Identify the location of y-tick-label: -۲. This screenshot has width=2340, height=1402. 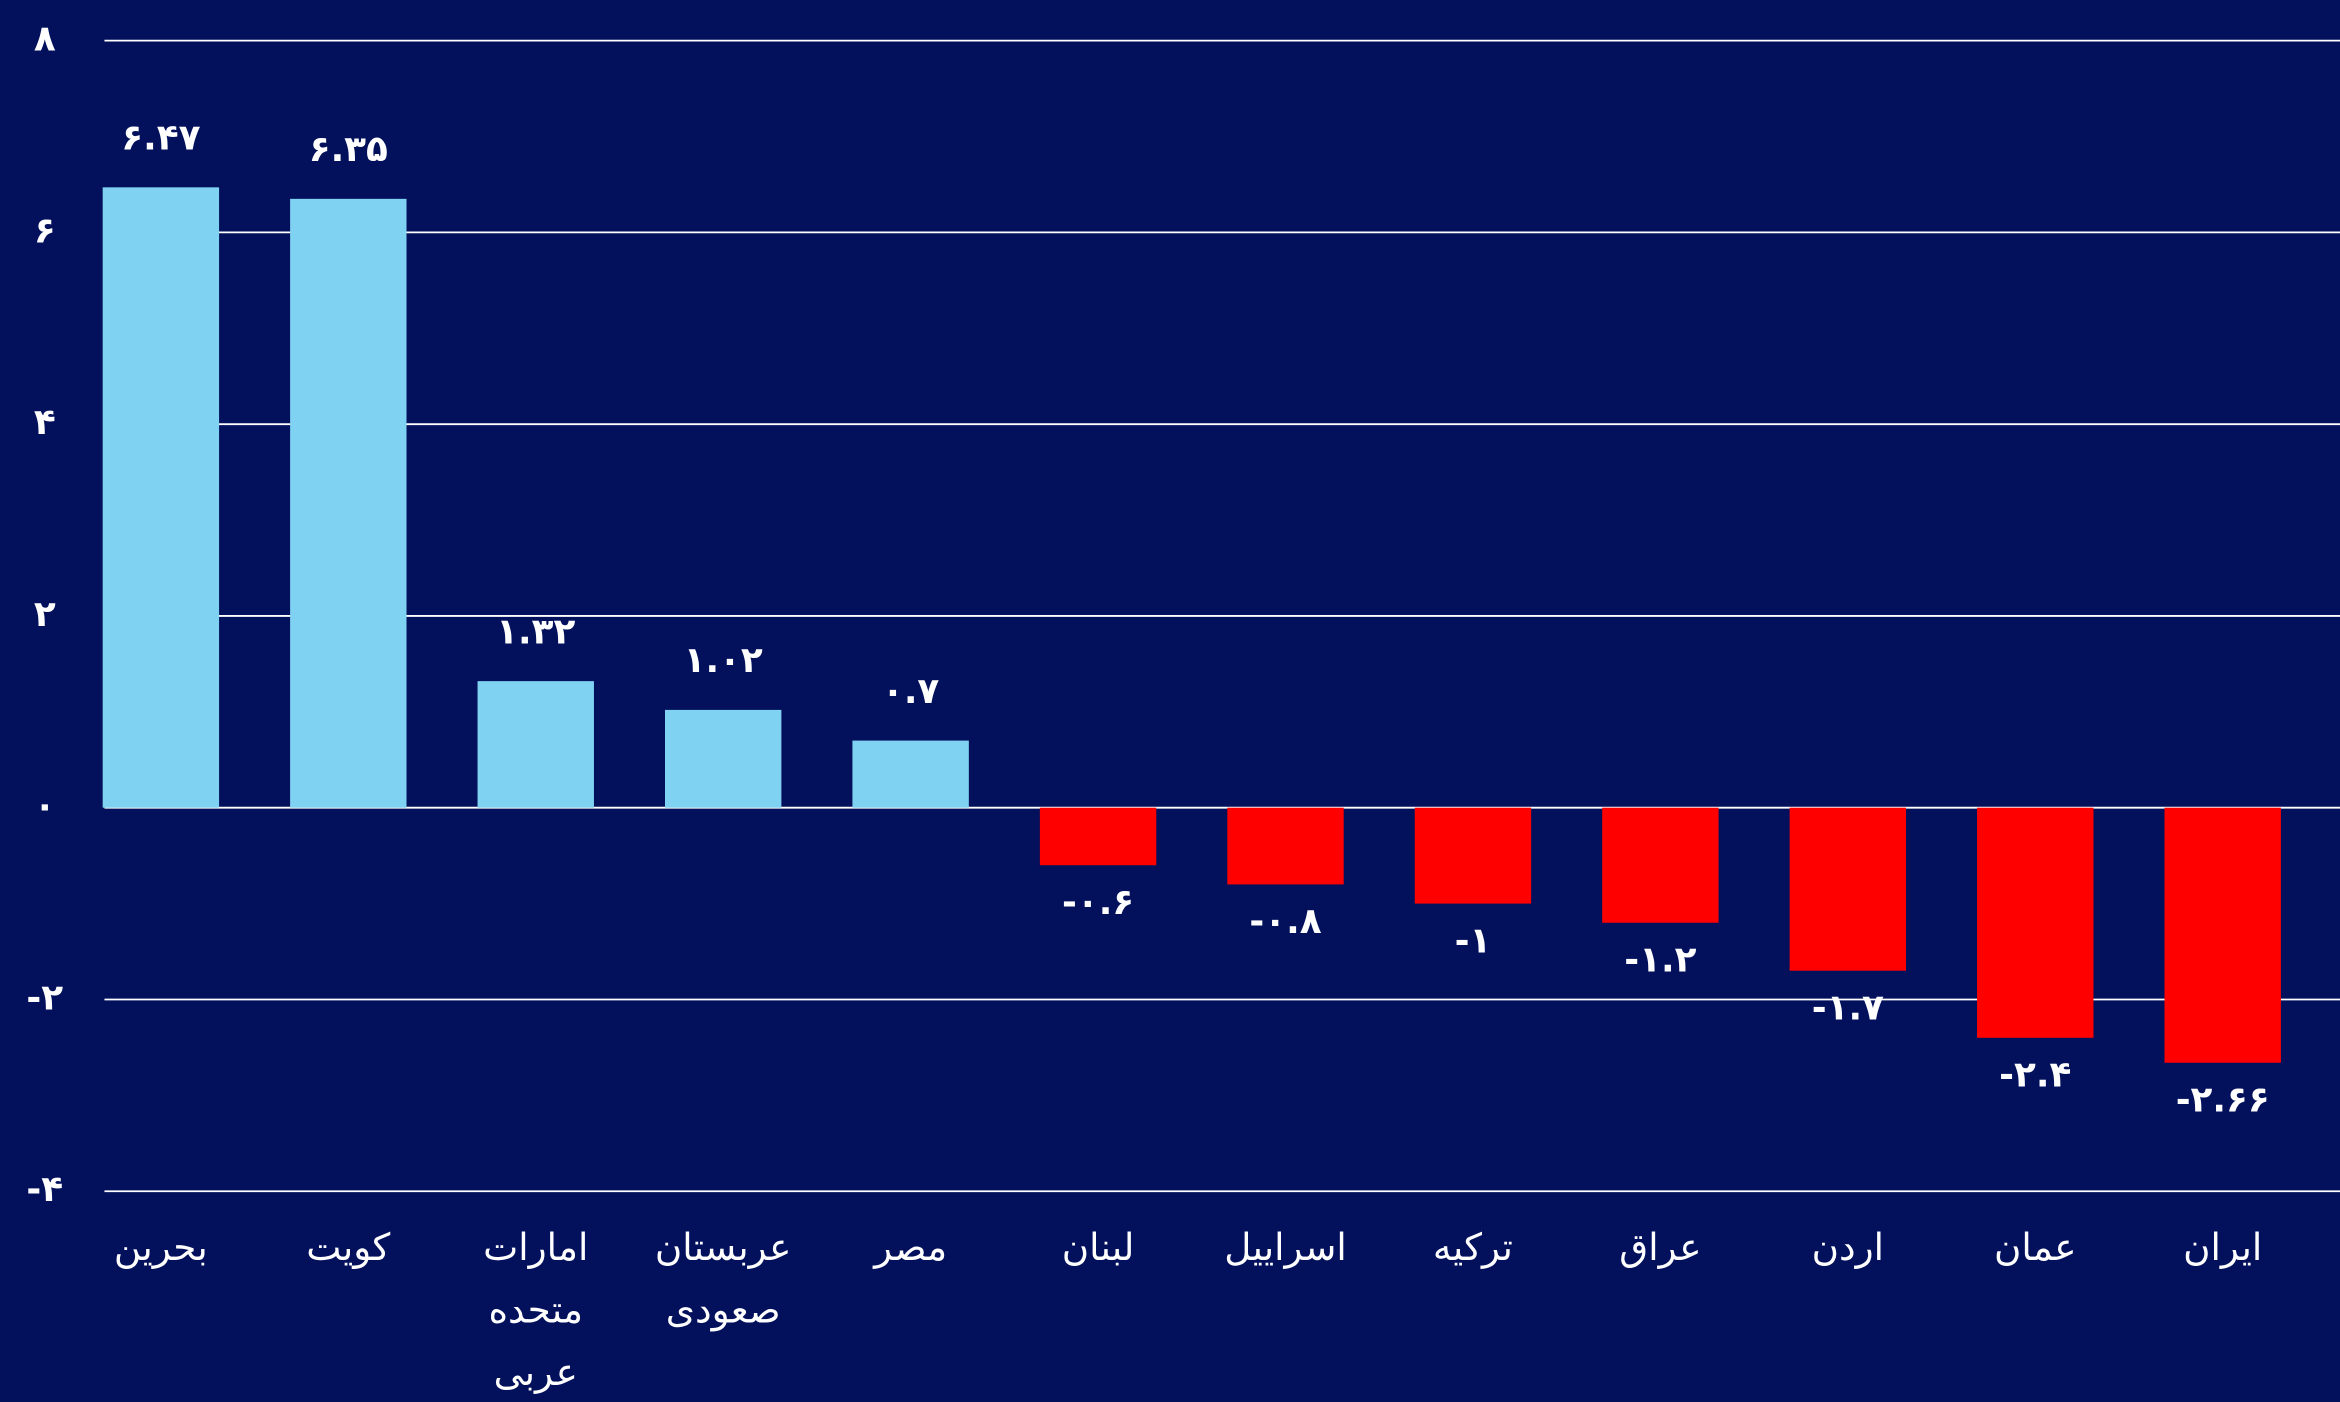
(44, 997).